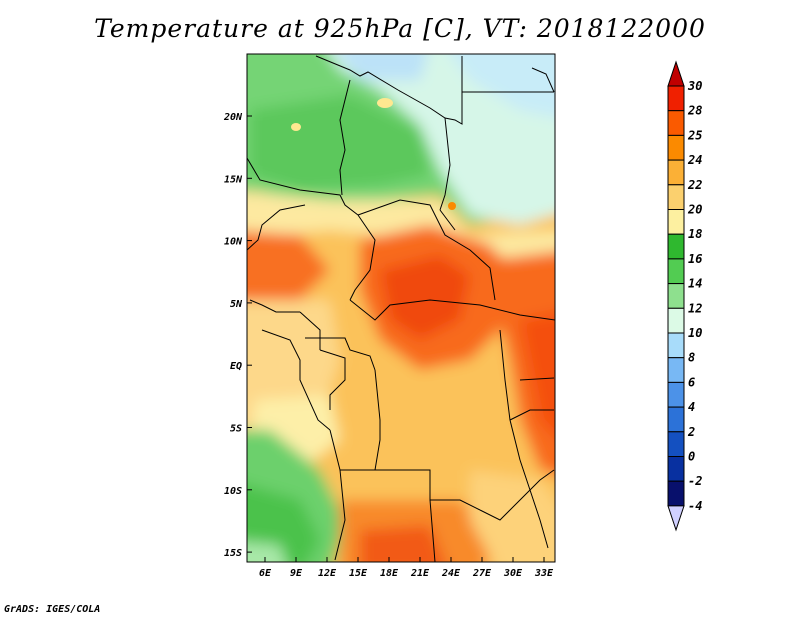 The width and height of the screenshot is (800, 618). What do you see at coordinates (695, 481) in the screenshot?
I see `colorbar-label: -2` at bounding box center [695, 481].